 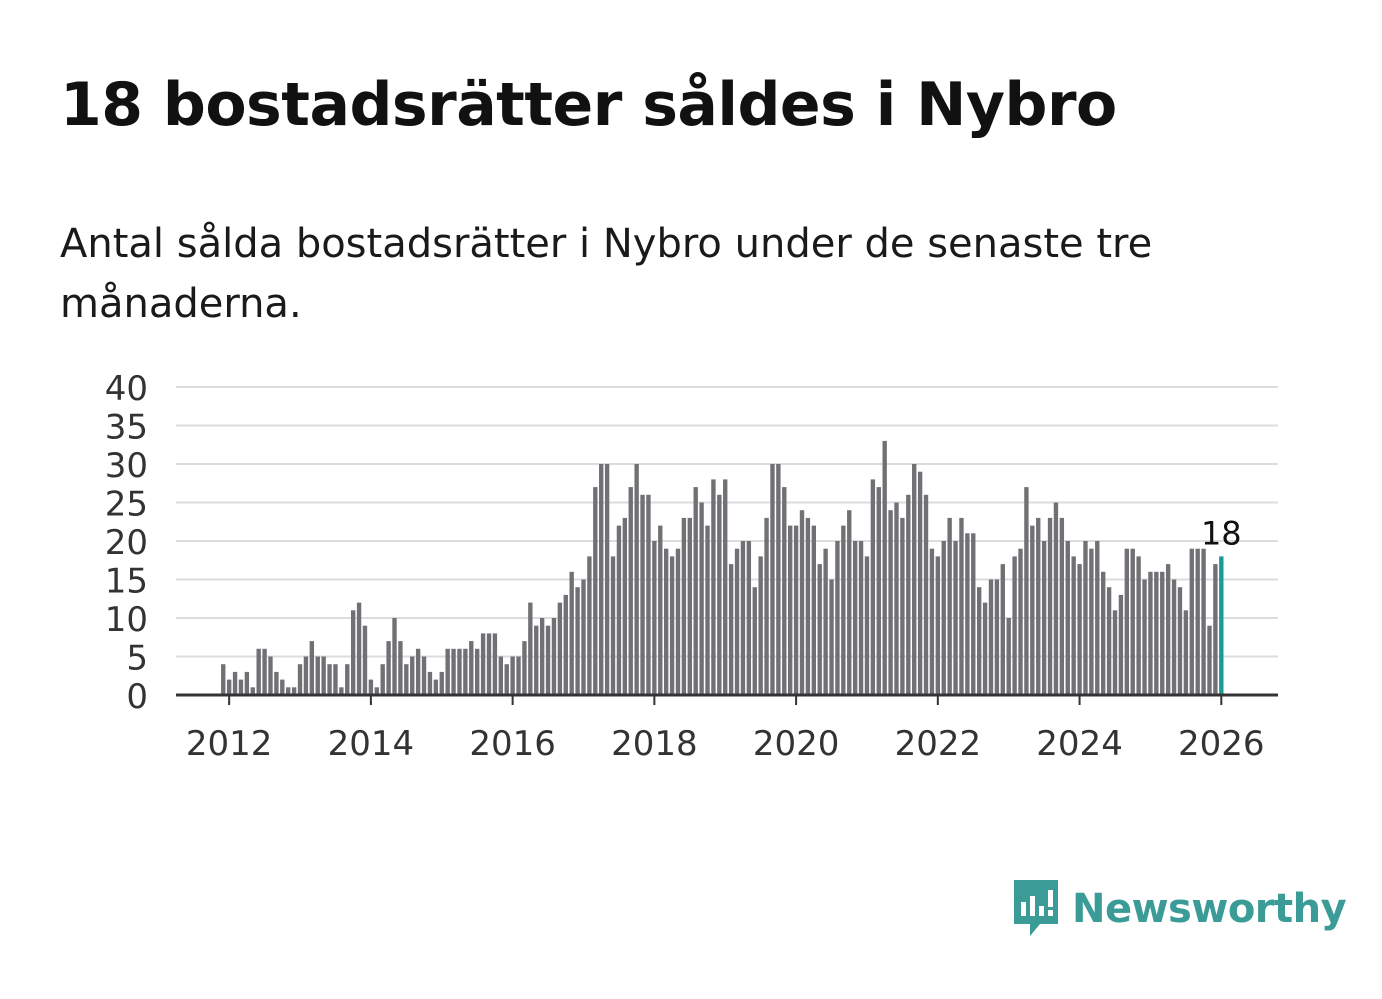 I want to click on y-tick-label: 25, so click(x=126, y=505).